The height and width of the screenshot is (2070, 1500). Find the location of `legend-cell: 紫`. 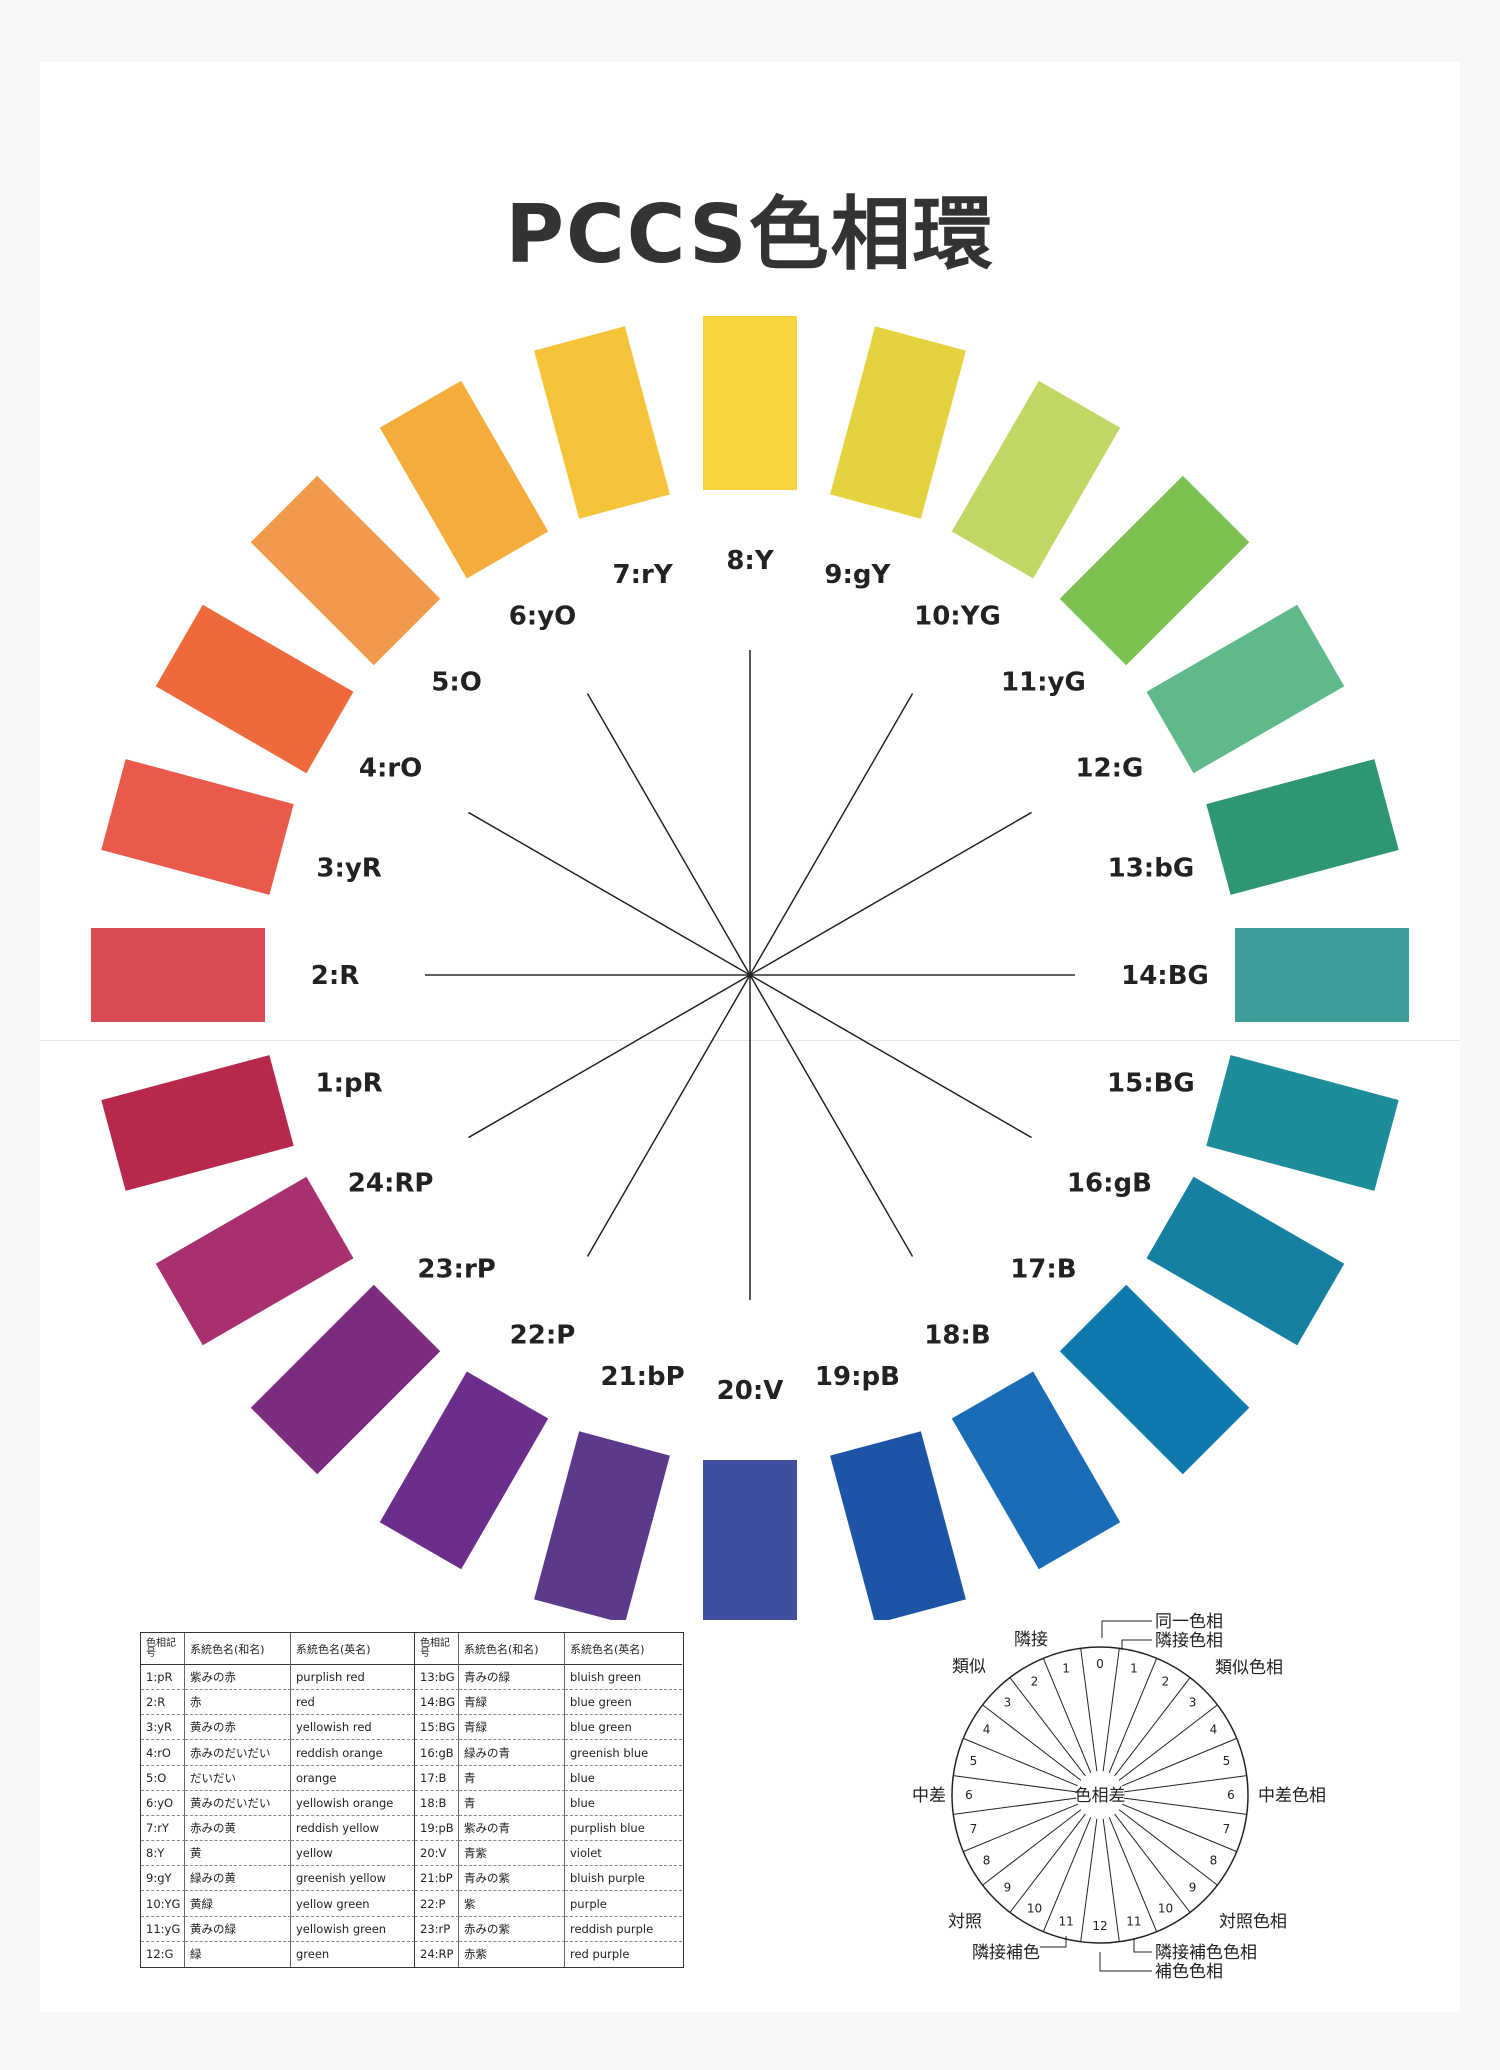

legend-cell: 紫 is located at coordinates (512, 1904).